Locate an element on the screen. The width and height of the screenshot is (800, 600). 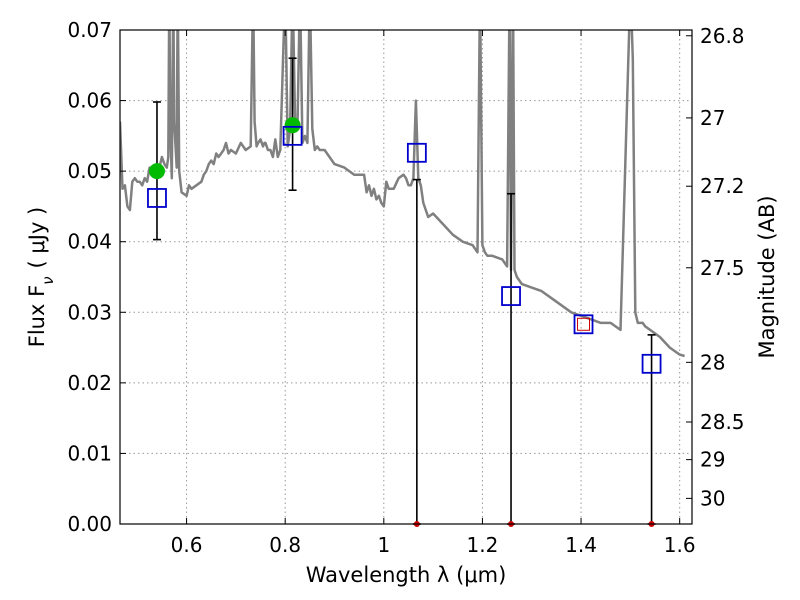
red-point is located at coordinates (584, 324).